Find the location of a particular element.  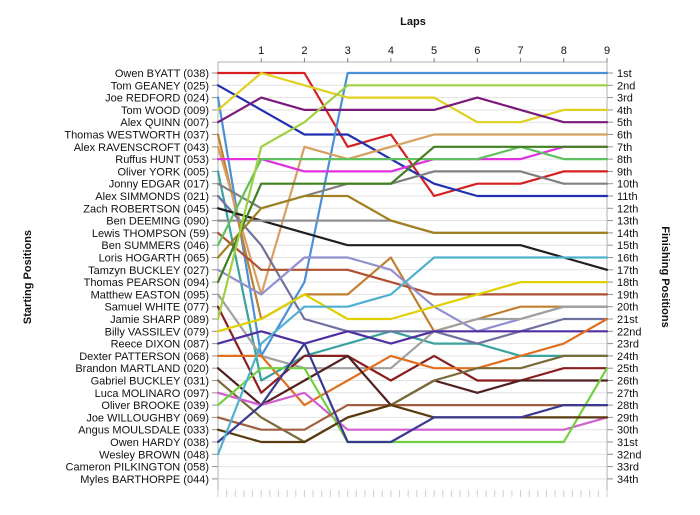

finishing-position-label: 31st is located at coordinates (627, 443).